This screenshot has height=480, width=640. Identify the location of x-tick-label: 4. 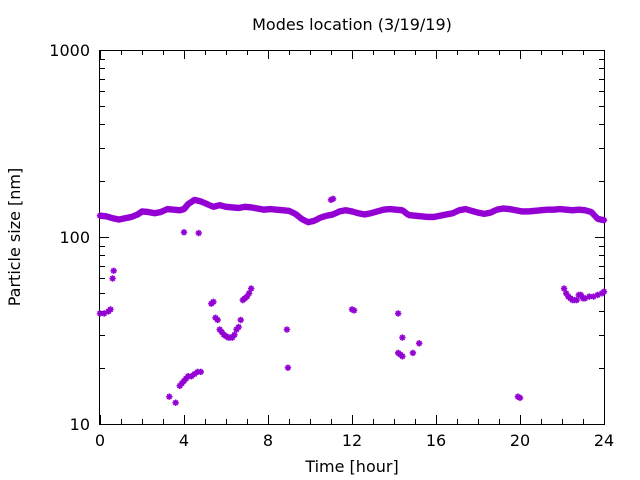
(184, 440).